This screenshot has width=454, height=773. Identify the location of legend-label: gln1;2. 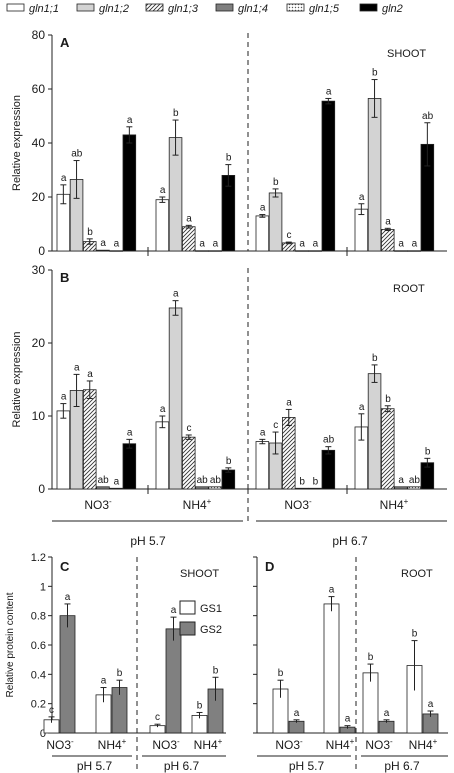
(114, 9).